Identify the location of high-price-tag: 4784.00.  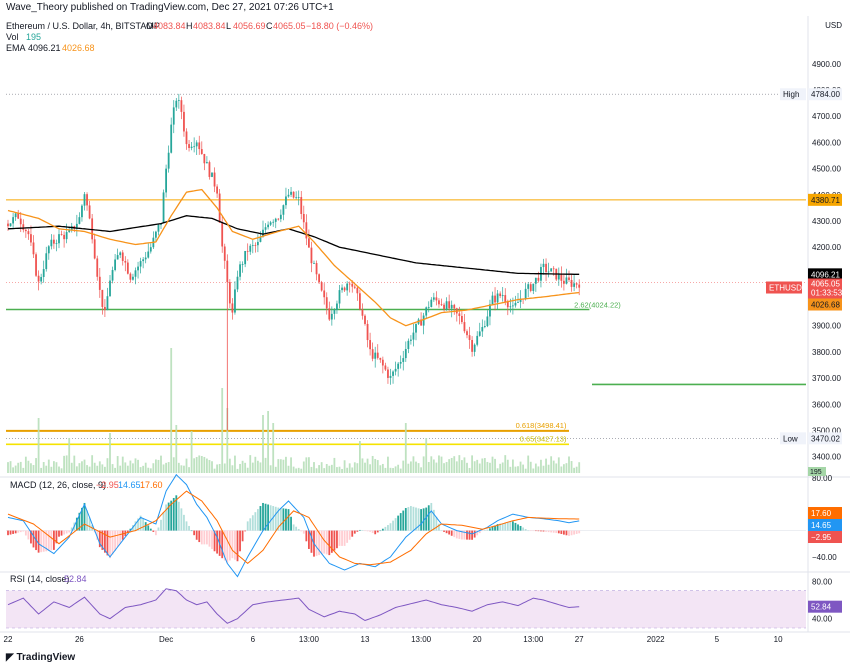
(825, 94).